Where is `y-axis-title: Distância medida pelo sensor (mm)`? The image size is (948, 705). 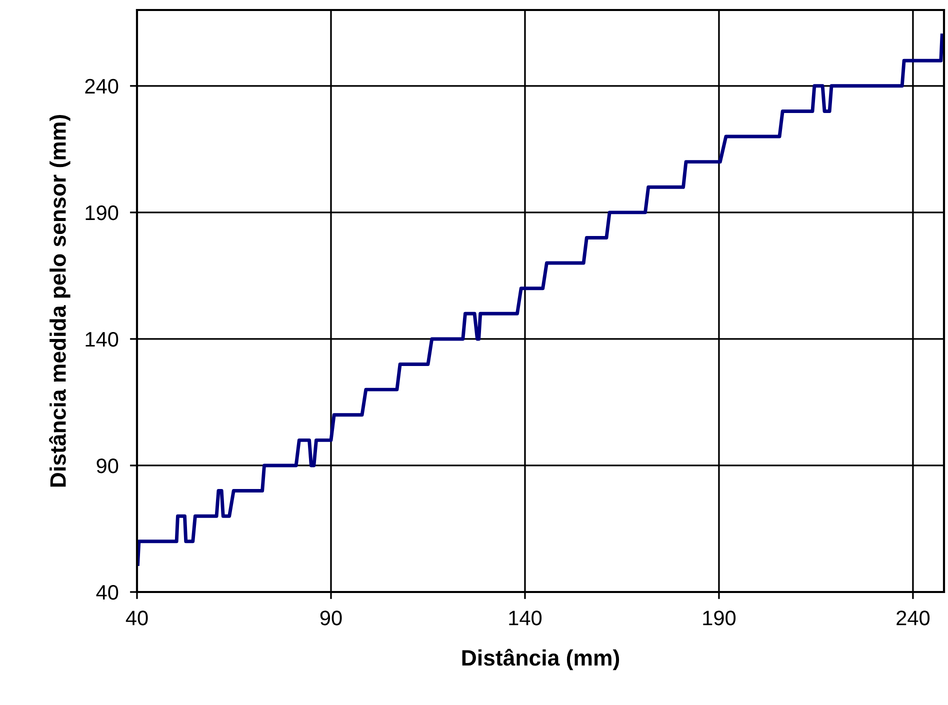
y-axis-title: Distância medida pelo sensor (mm) is located at coordinates (59, 301).